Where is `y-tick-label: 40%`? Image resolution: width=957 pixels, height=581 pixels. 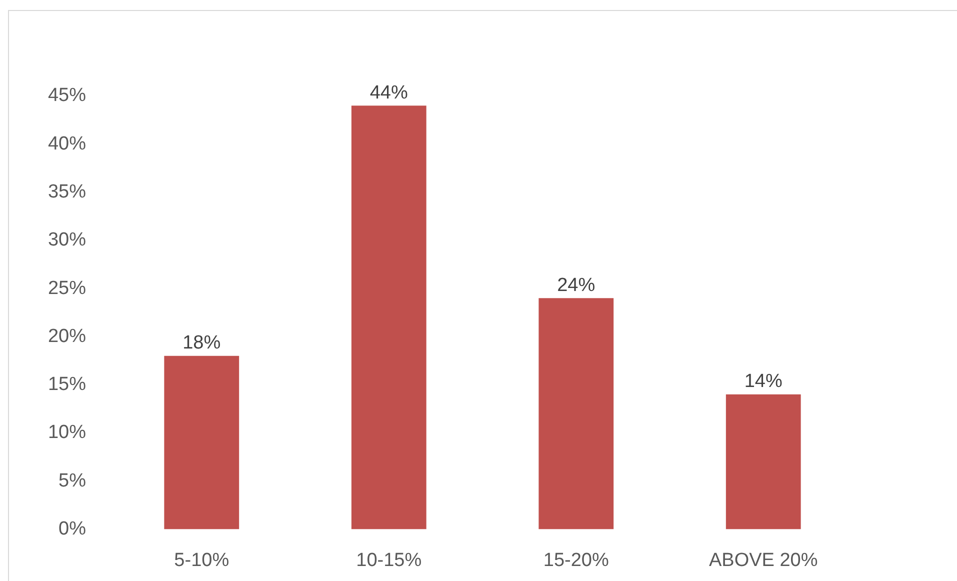
y-tick-label: 40% is located at coordinates (67, 143).